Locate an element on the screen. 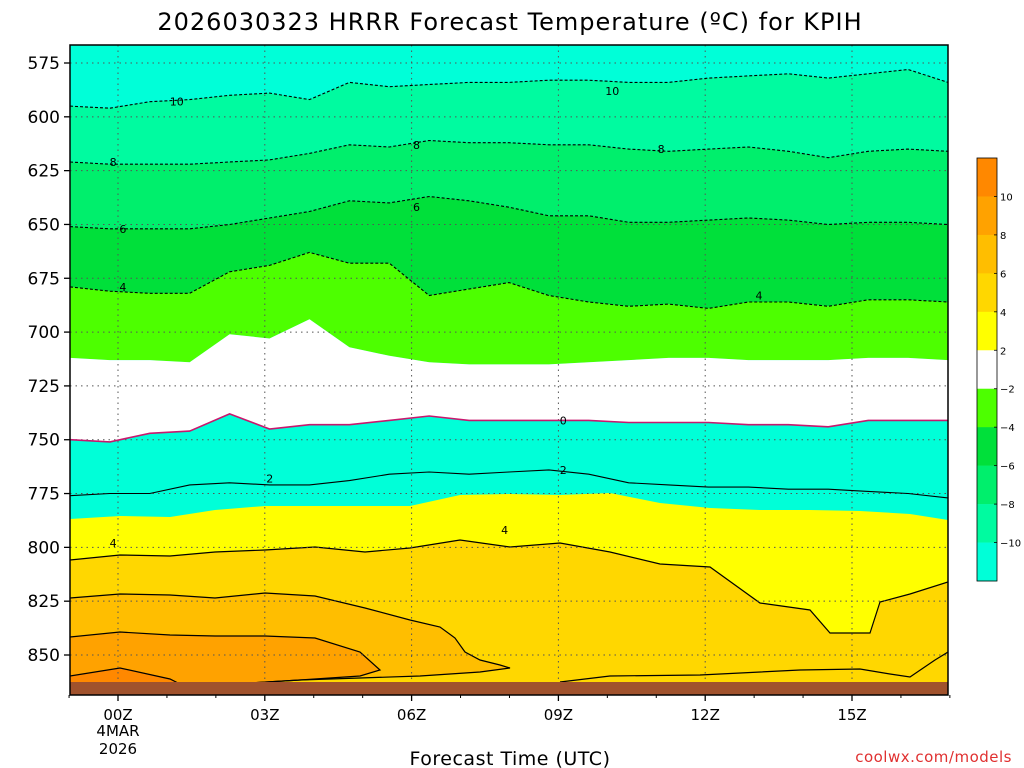 The image size is (1024, 768). colorbar-label: 8 is located at coordinates (1003, 236).